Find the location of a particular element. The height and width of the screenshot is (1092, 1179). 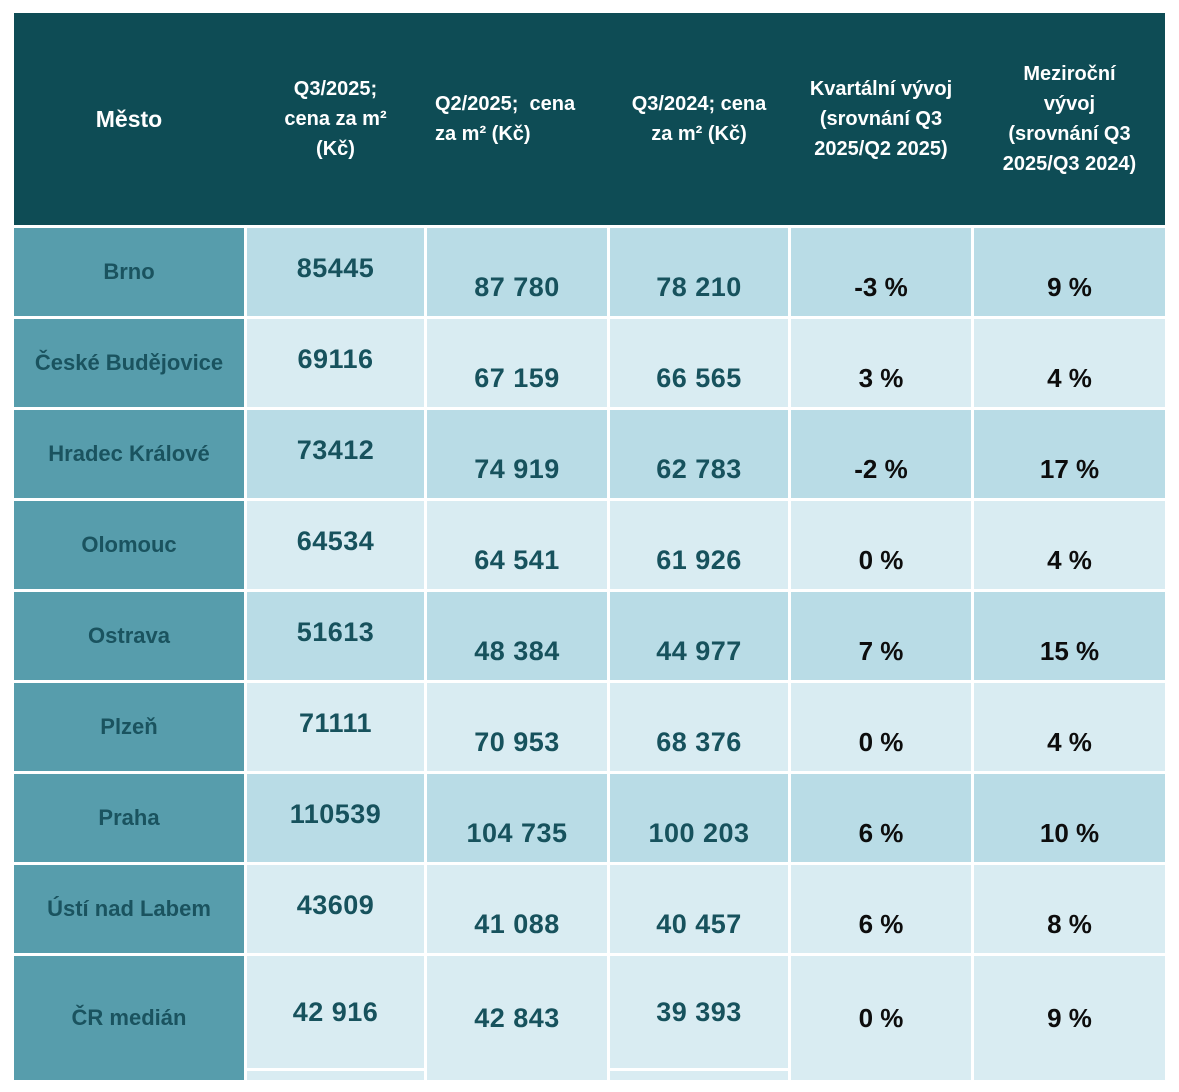

table-row-ostrava: Ostrava 51613 48 384 44 977 7 % 15 % is located at coordinates (589, 636).